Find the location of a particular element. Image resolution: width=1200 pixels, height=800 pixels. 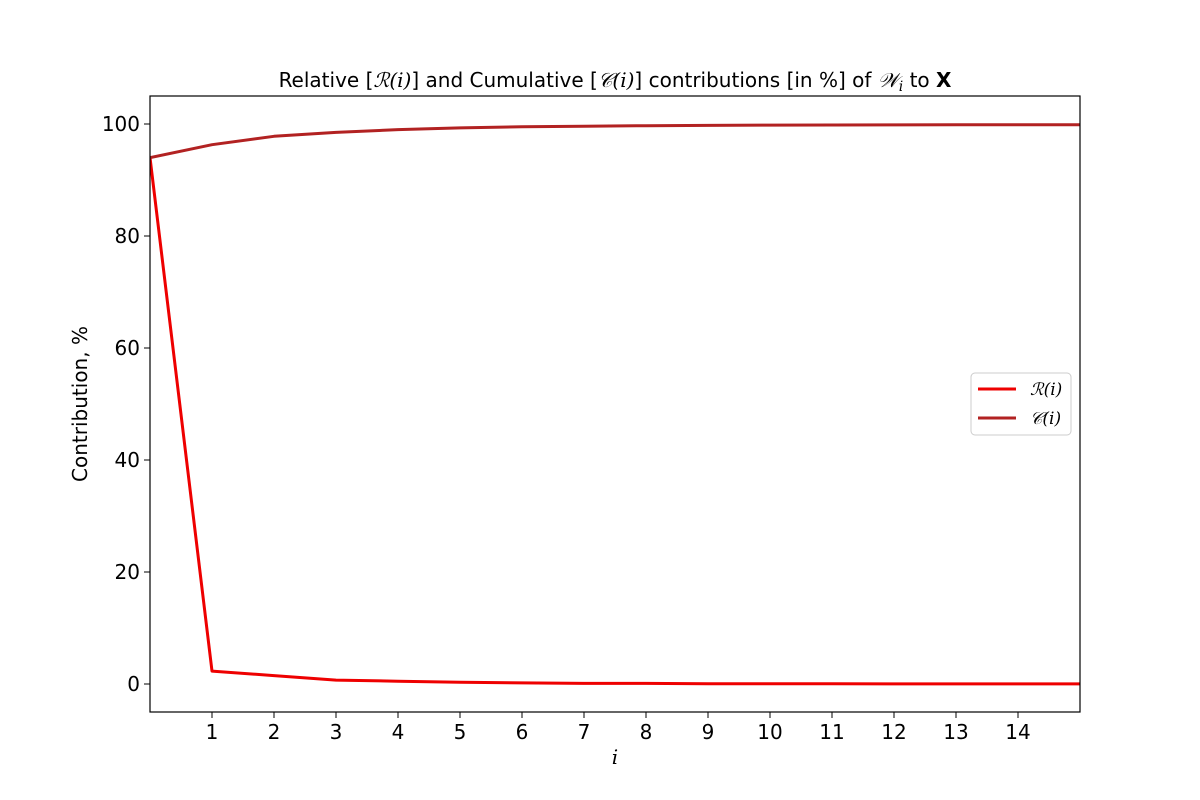

series-line-cumulative is located at coordinates (615, 141).